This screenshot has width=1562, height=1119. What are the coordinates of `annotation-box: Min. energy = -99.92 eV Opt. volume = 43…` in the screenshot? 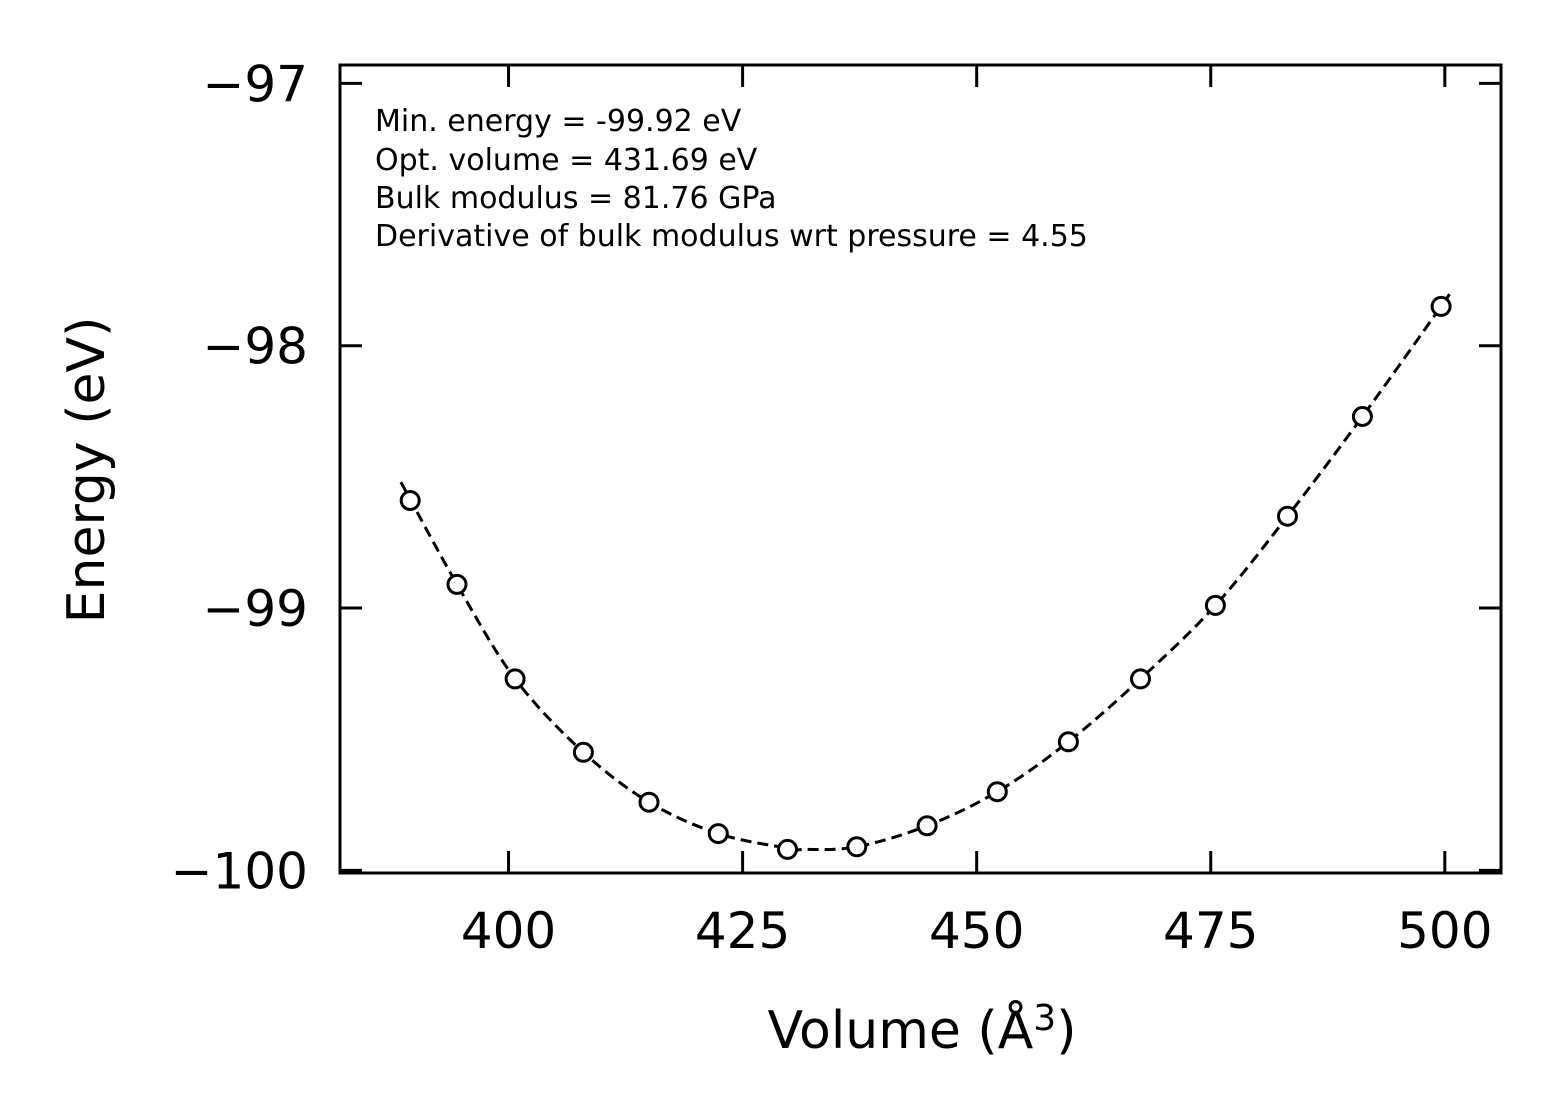 It's located at (731, 179).